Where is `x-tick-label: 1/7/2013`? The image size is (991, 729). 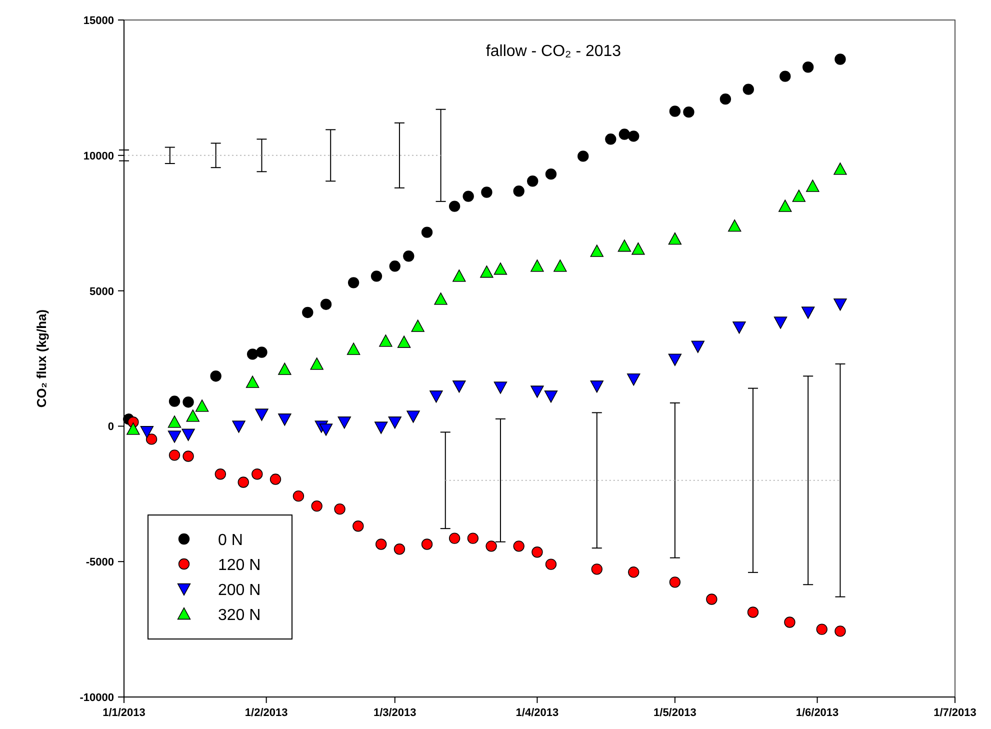 x-tick-label: 1/7/2013 is located at coordinates (955, 713).